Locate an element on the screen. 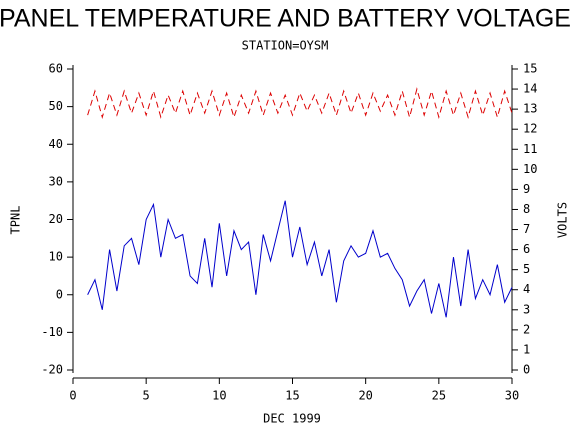 This screenshot has height=430, width=570. chart-title: PANEL TEMPERATURE AND BATTERY VOLTAGE is located at coordinates (285, 19).